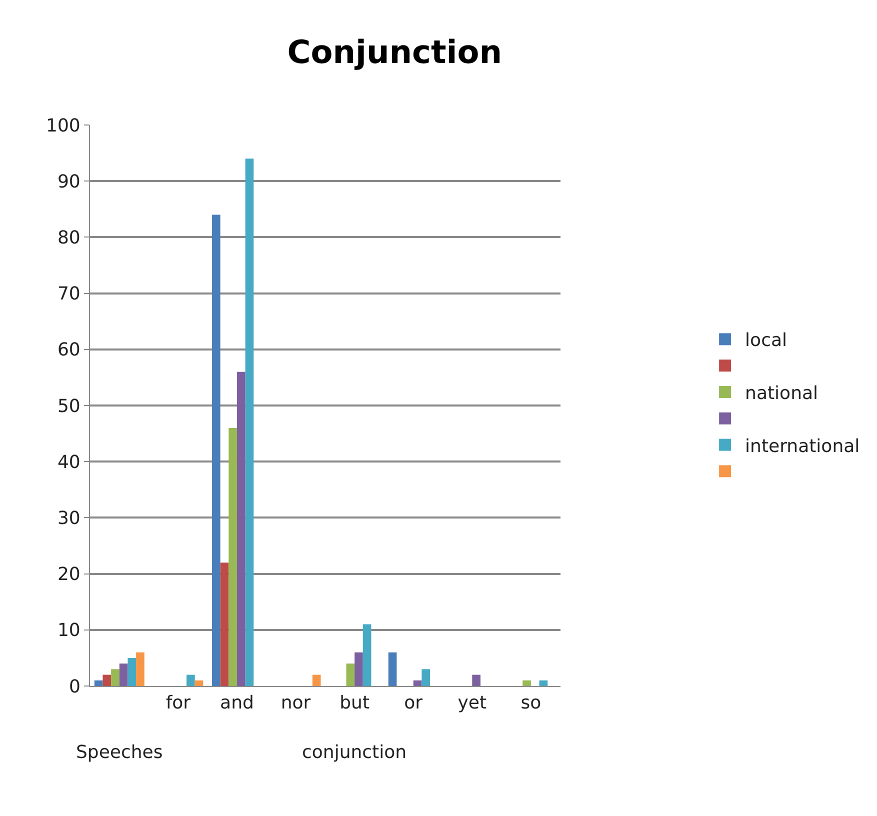 Image resolution: width=877 pixels, height=816 pixels. What do you see at coordinates (68, 631) in the screenshot?
I see `y-tick-label: 10` at bounding box center [68, 631].